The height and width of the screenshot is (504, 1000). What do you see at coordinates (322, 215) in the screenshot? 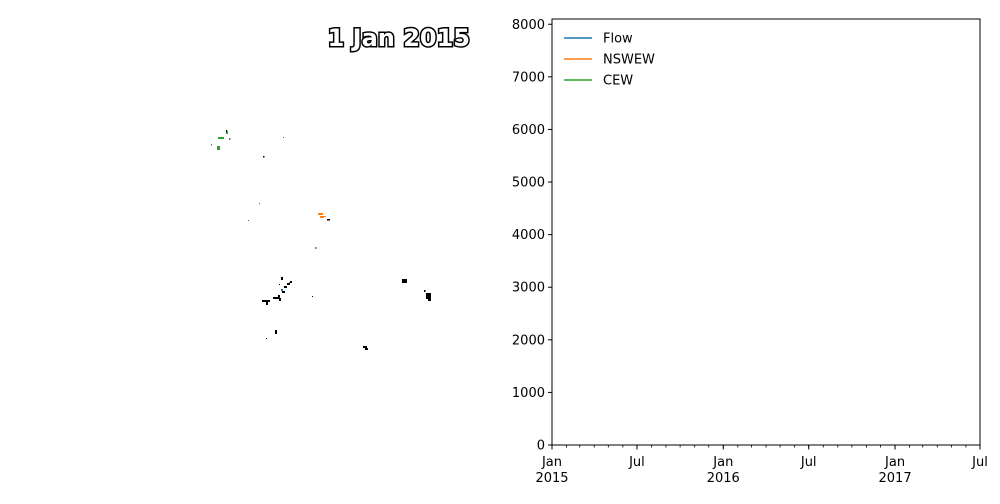
I see `nswew-wetland-patches` at bounding box center [322, 215].